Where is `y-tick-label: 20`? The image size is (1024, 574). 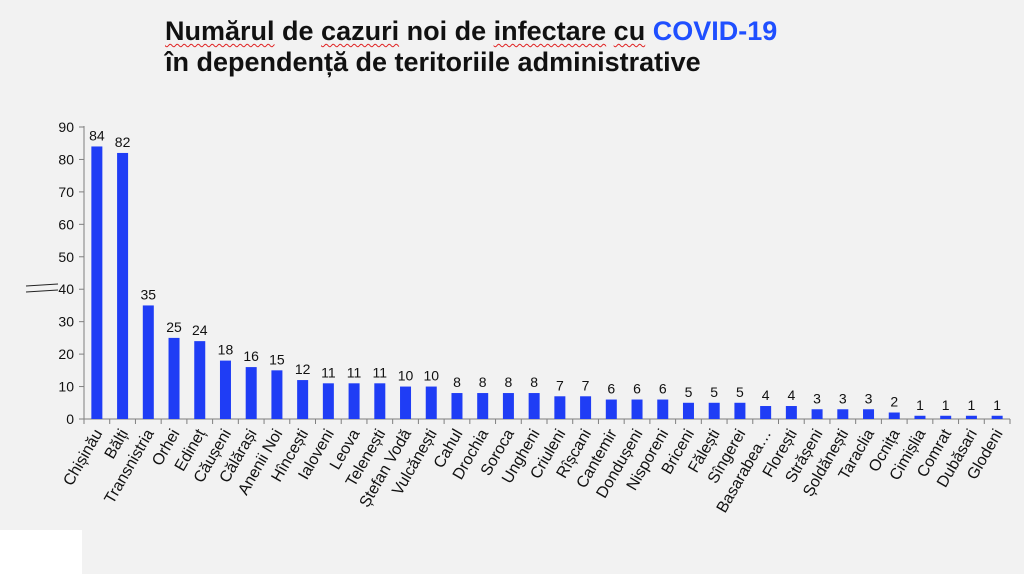 y-tick-label: 20 is located at coordinates (66, 354).